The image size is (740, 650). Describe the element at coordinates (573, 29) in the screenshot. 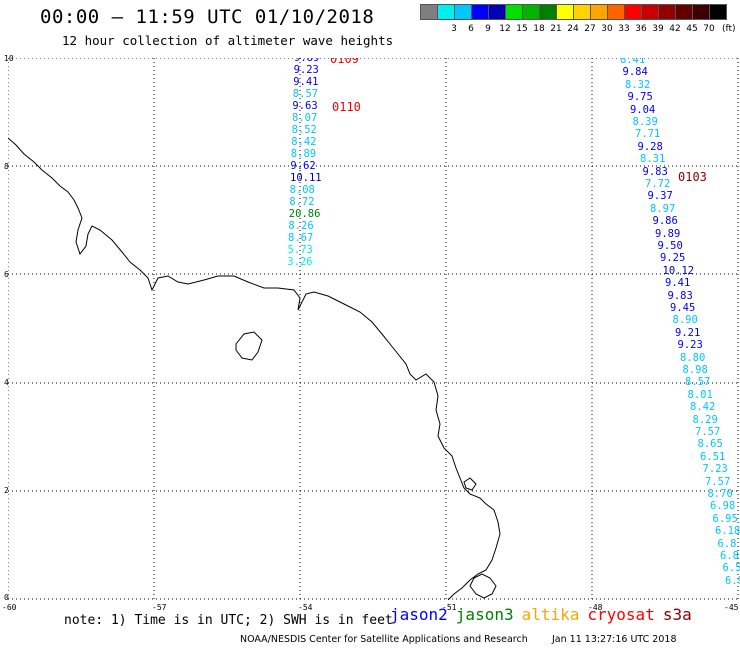

I see `scale-label: 24` at that location.